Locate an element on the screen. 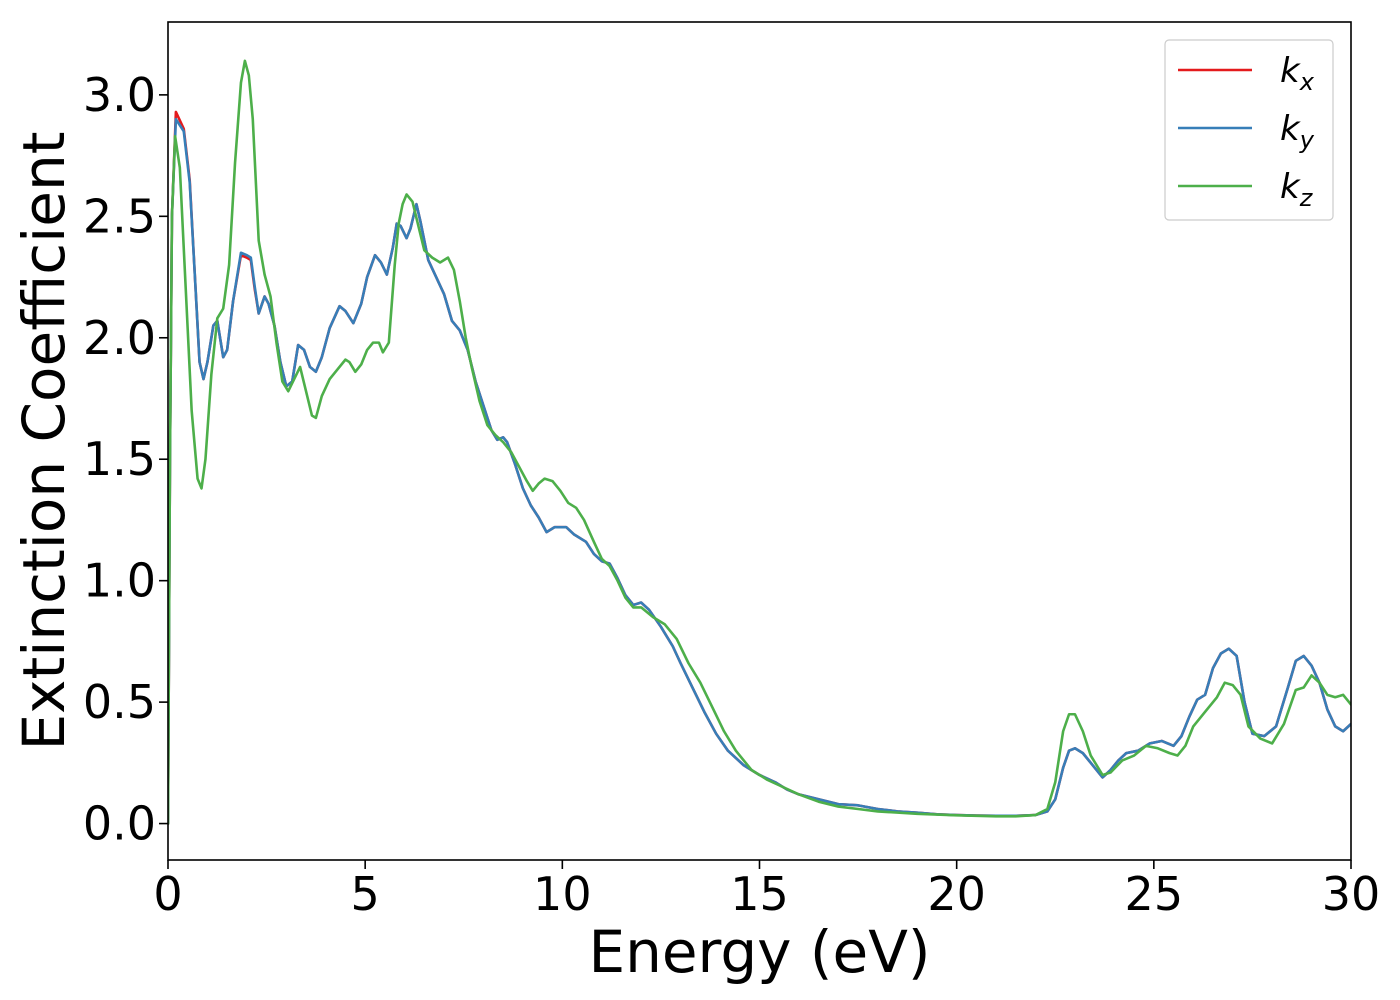 The width and height of the screenshot is (1400, 1000). y-tick-label: 2.0 is located at coordinates (119, 338).